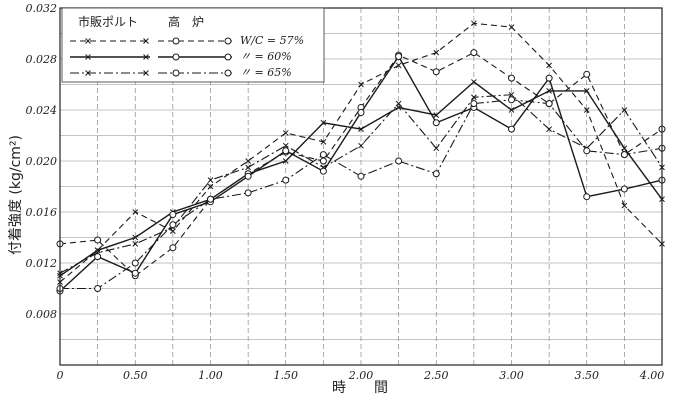  Describe the element at coordinates (511, 375) in the screenshot. I see `x-tick-label: 3.00` at that location.